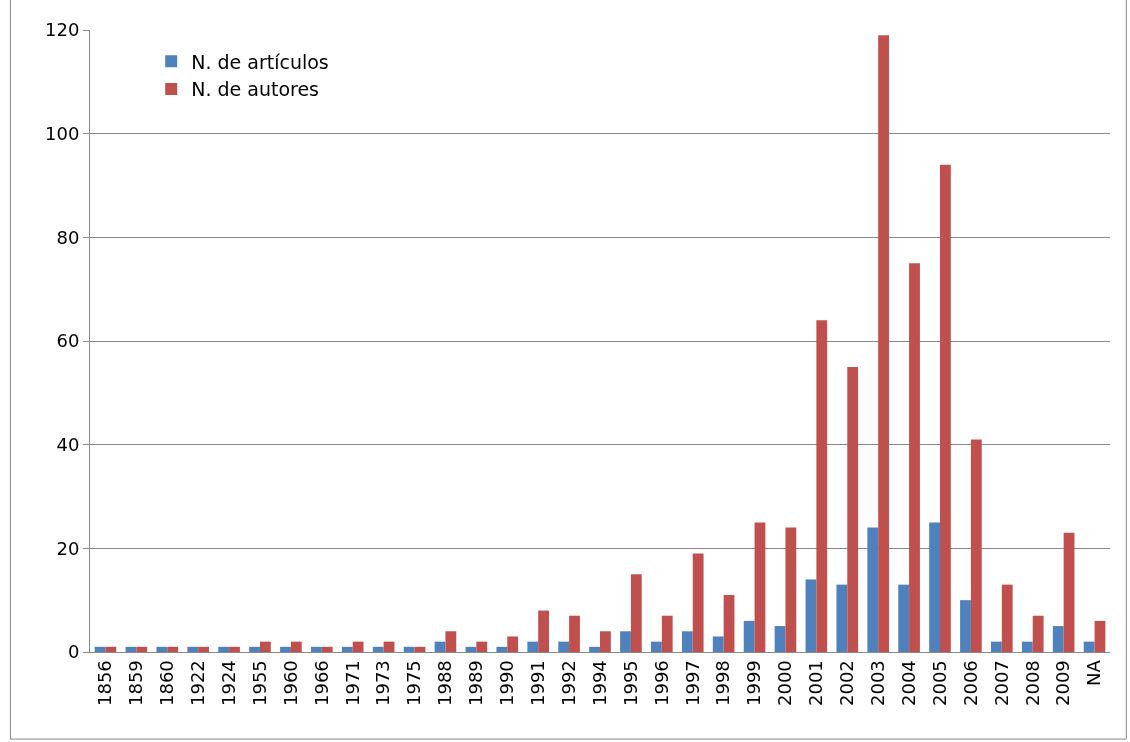  I want to click on y-tick-label: 80, so click(68, 237).